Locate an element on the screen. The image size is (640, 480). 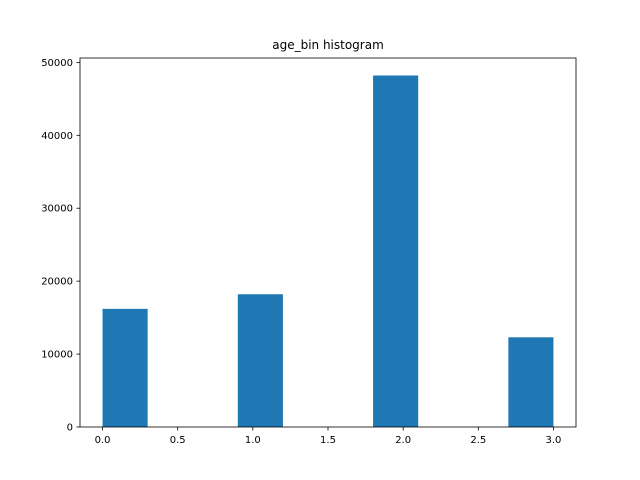
x-tick-label: 1.5 is located at coordinates (328, 440).